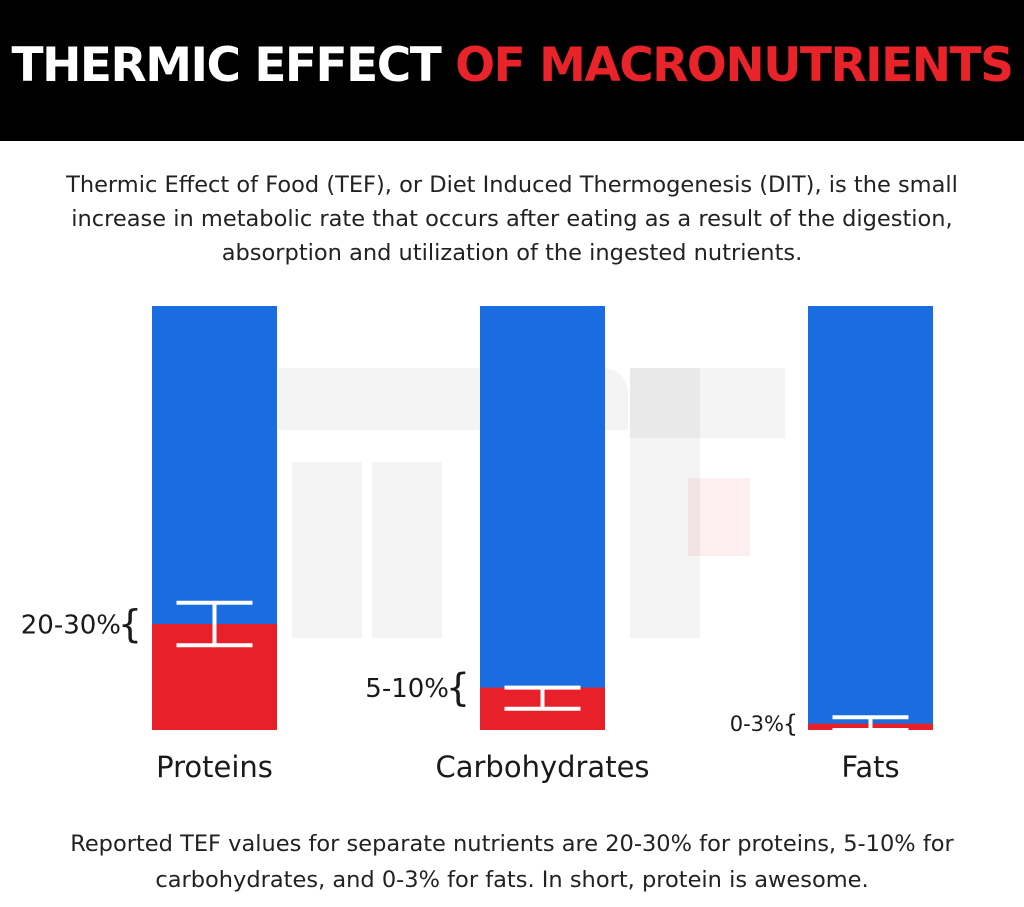 This screenshot has width=1024, height=907. I want to click on bar-fats-blue, so click(870, 518).